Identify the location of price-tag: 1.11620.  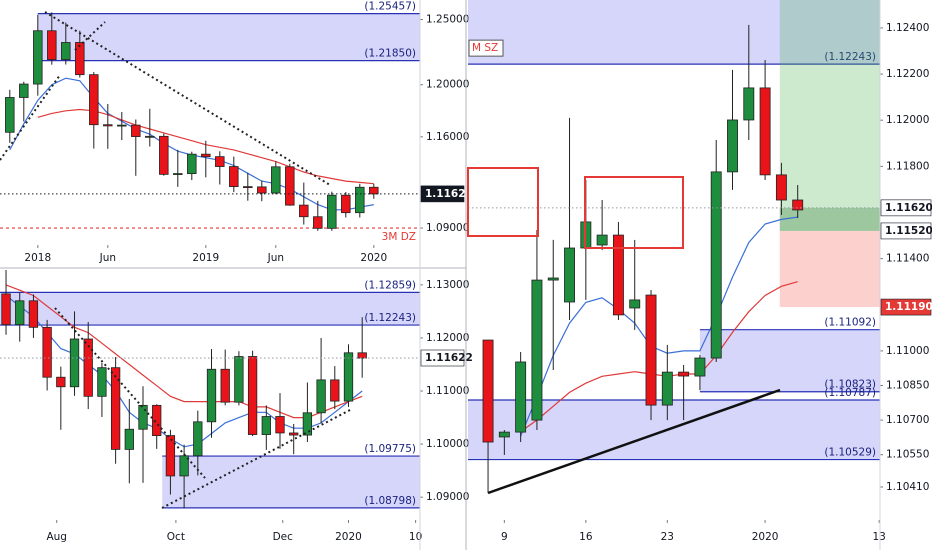
(908, 208).